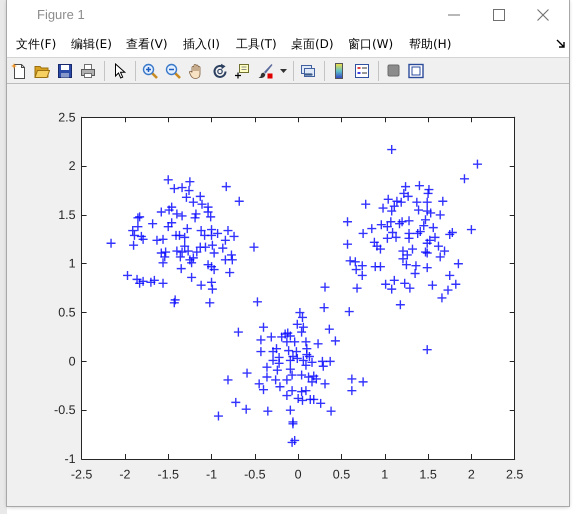 This screenshot has width=576, height=514. Describe the element at coordinates (81, 475) in the screenshot. I see `x-tick-label: -2.5` at that location.